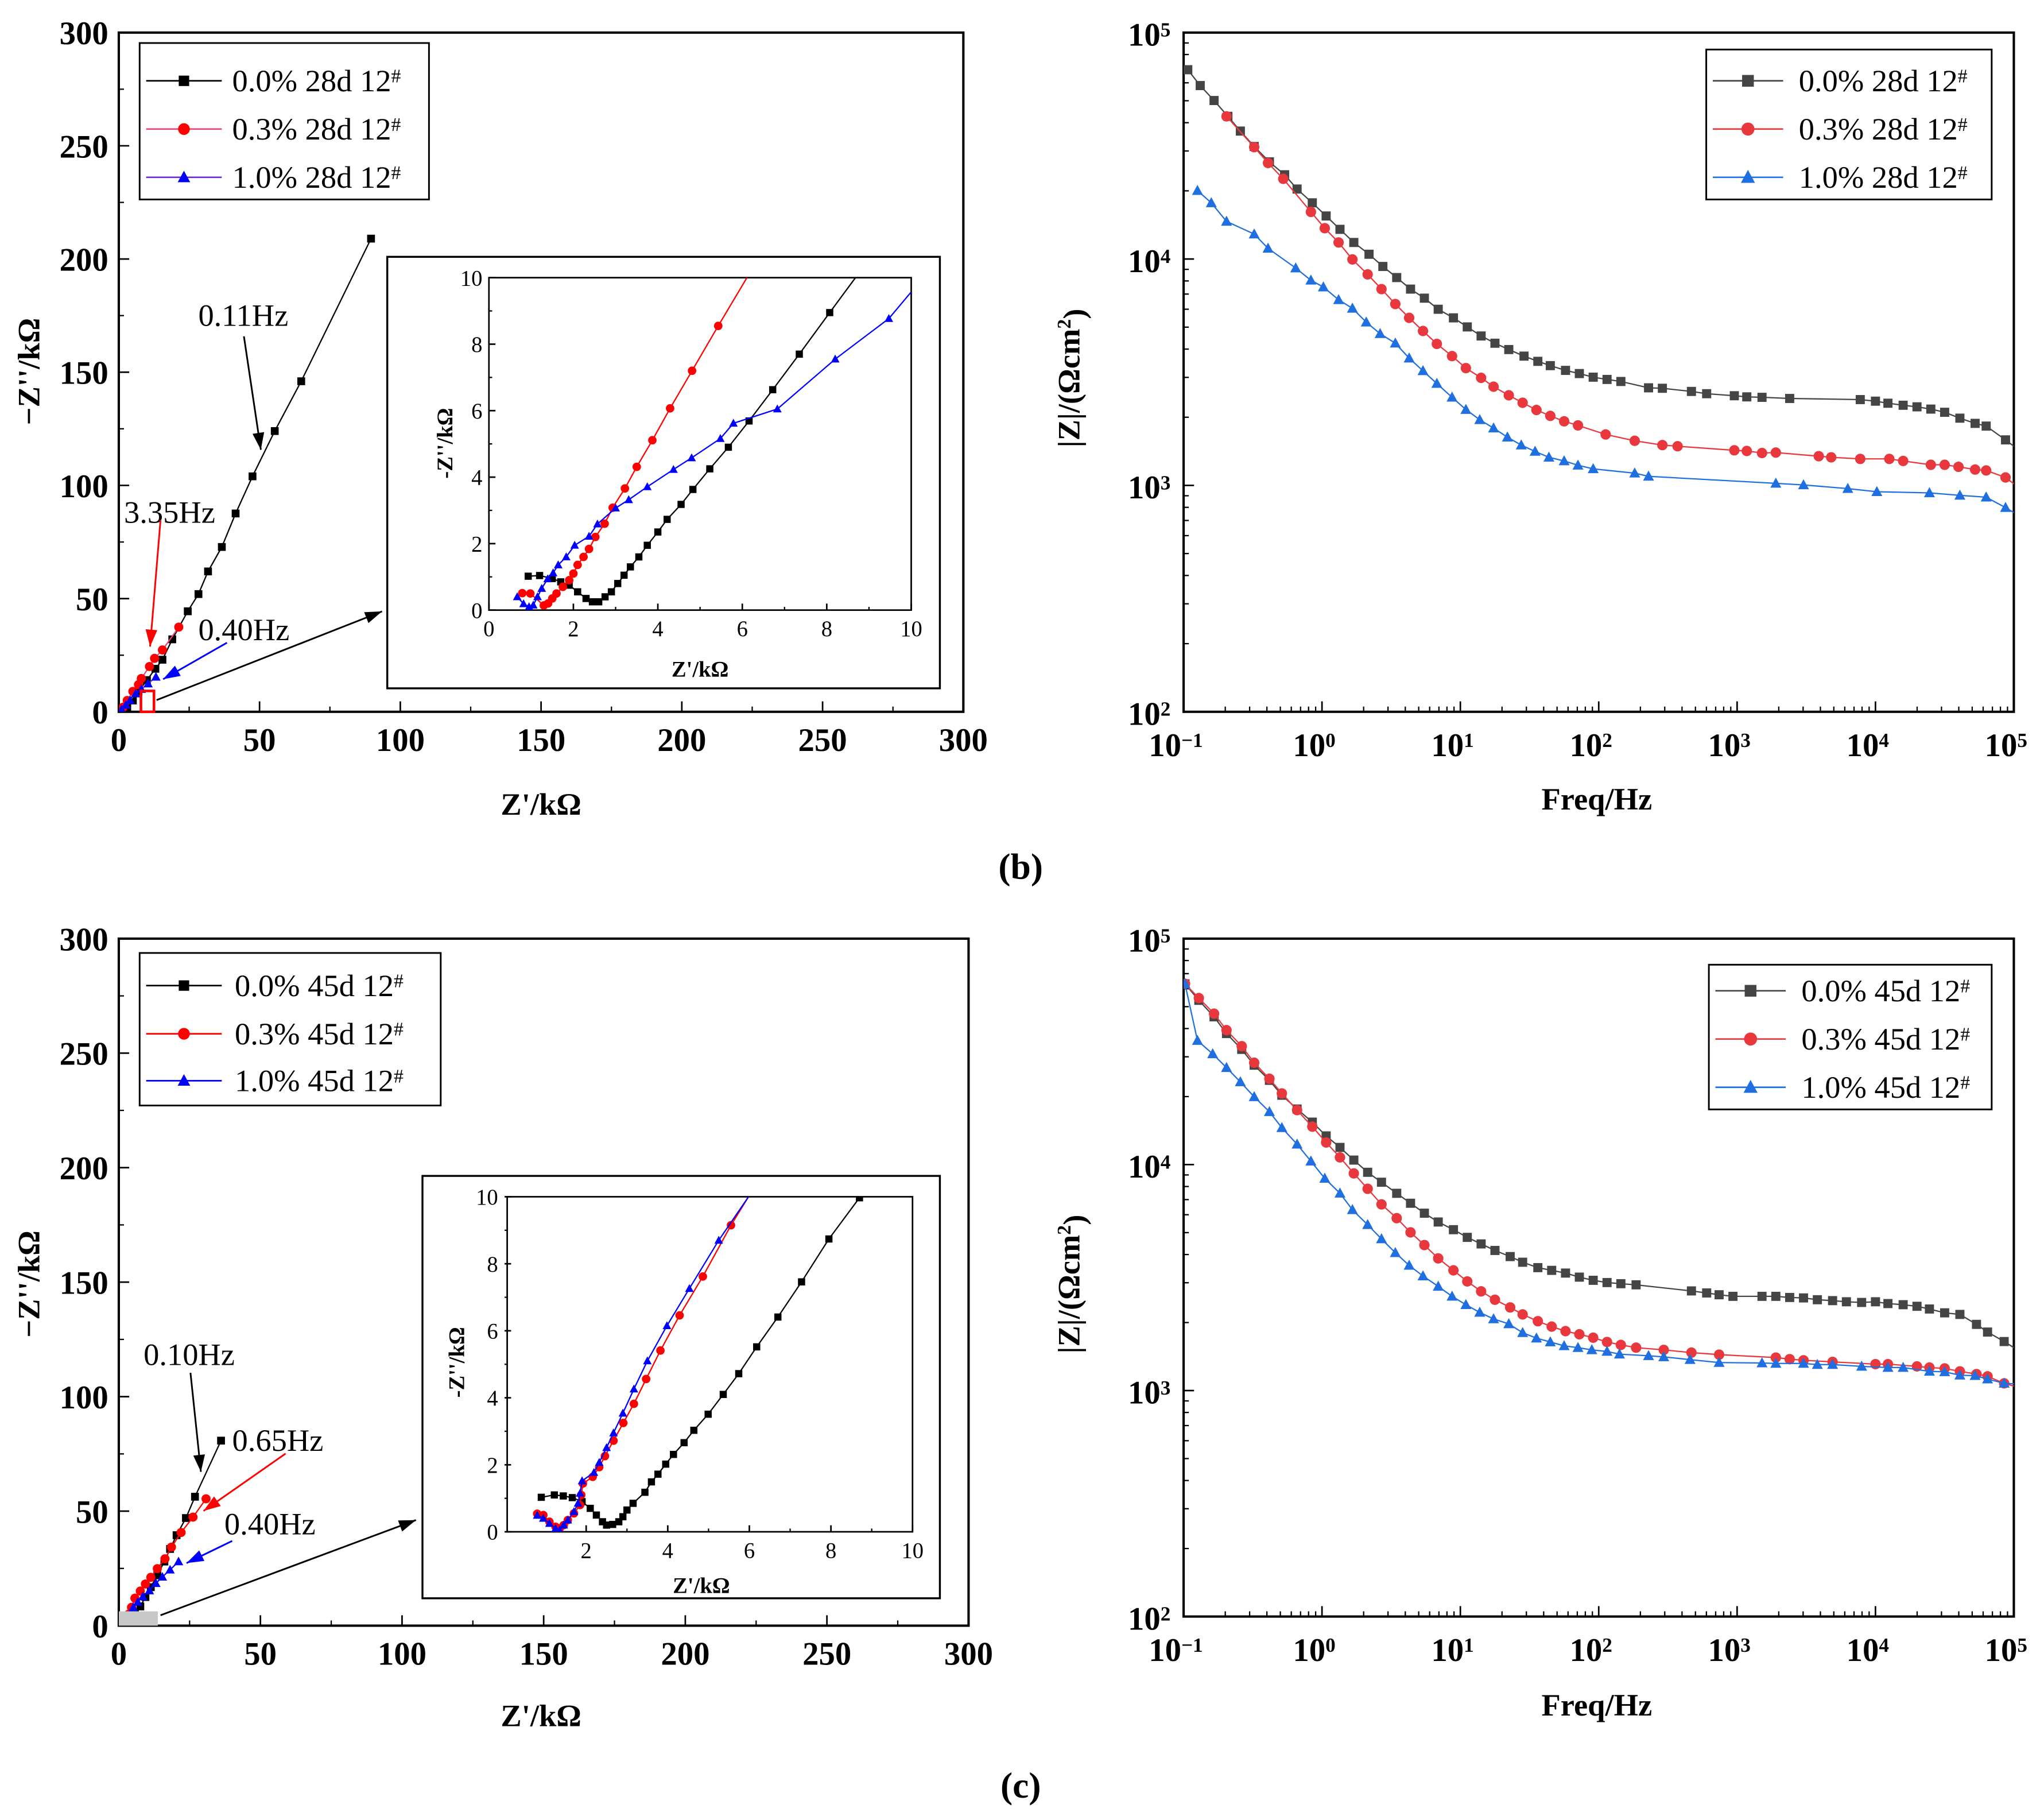 Image resolution: width=2044 pixels, height=1816 pixels. I want to click on legend-box, so click(1849, 124).